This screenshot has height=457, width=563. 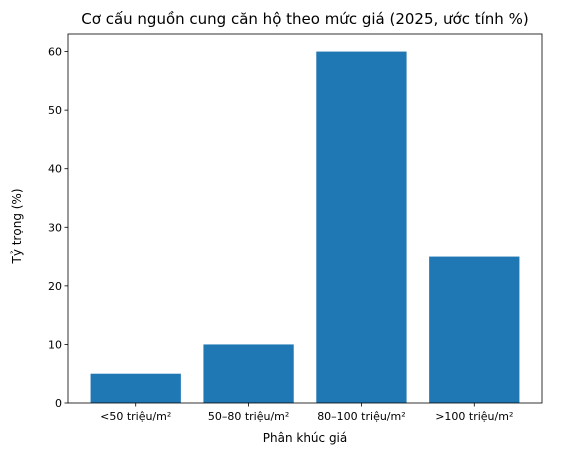 What do you see at coordinates (55, 169) in the screenshot?
I see `y-tick-label-4: 40` at bounding box center [55, 169].